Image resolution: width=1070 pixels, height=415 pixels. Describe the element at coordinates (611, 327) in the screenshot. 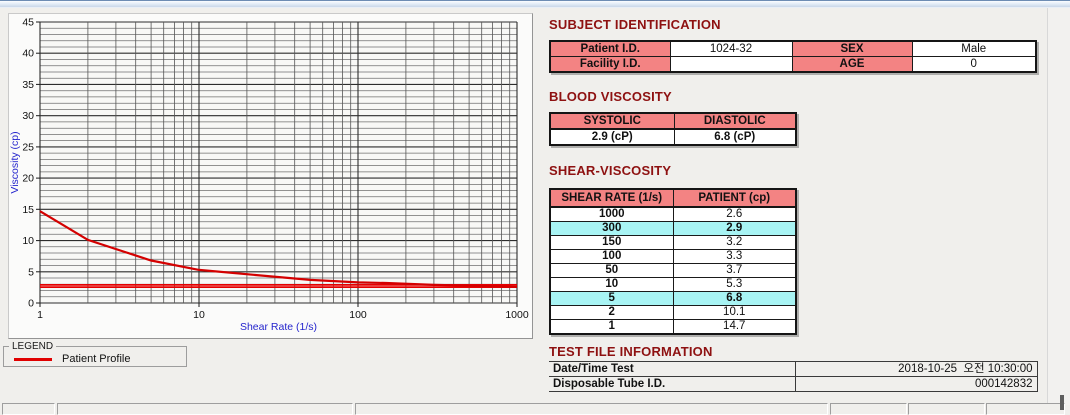

I see `shear-rate-cell: 1` at that location.